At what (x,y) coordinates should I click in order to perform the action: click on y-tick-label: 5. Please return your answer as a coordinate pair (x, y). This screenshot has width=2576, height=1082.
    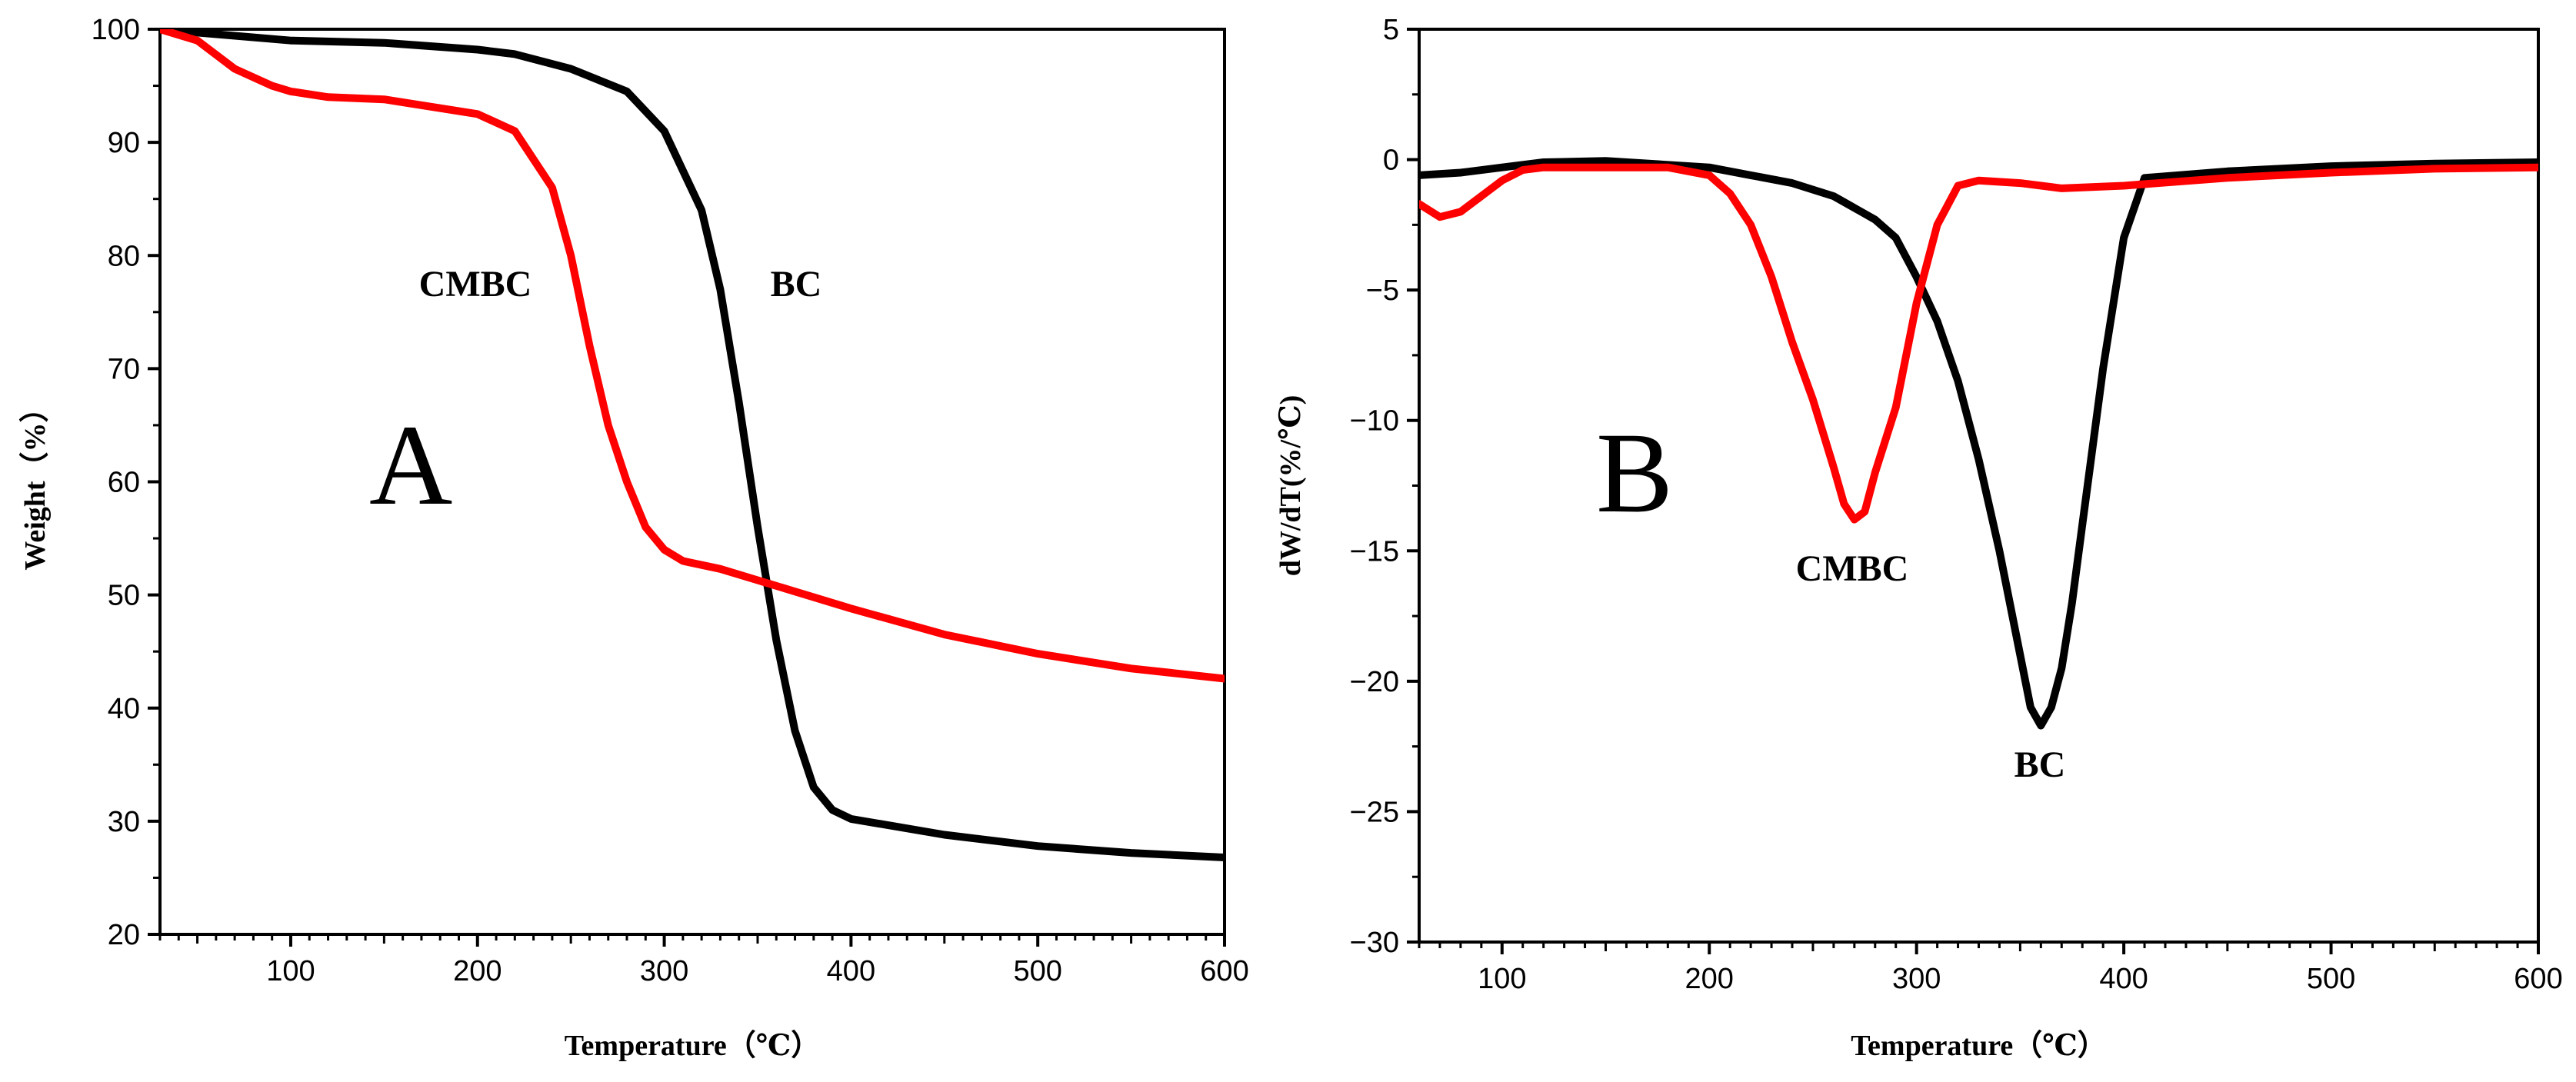
    Looking at the image, I should click on (1391, 30).